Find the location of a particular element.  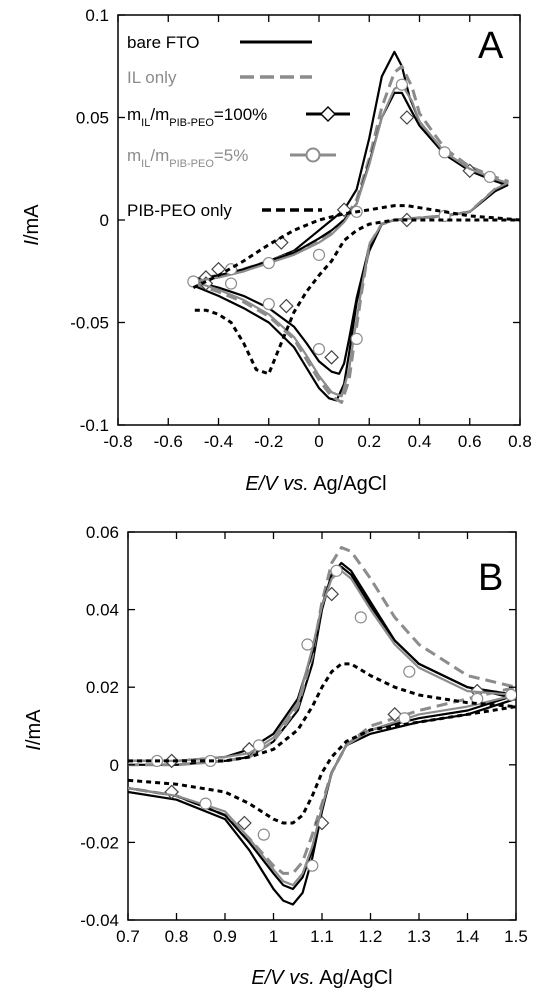

legend-item-1: IL only is located at coordinates (219, 77).